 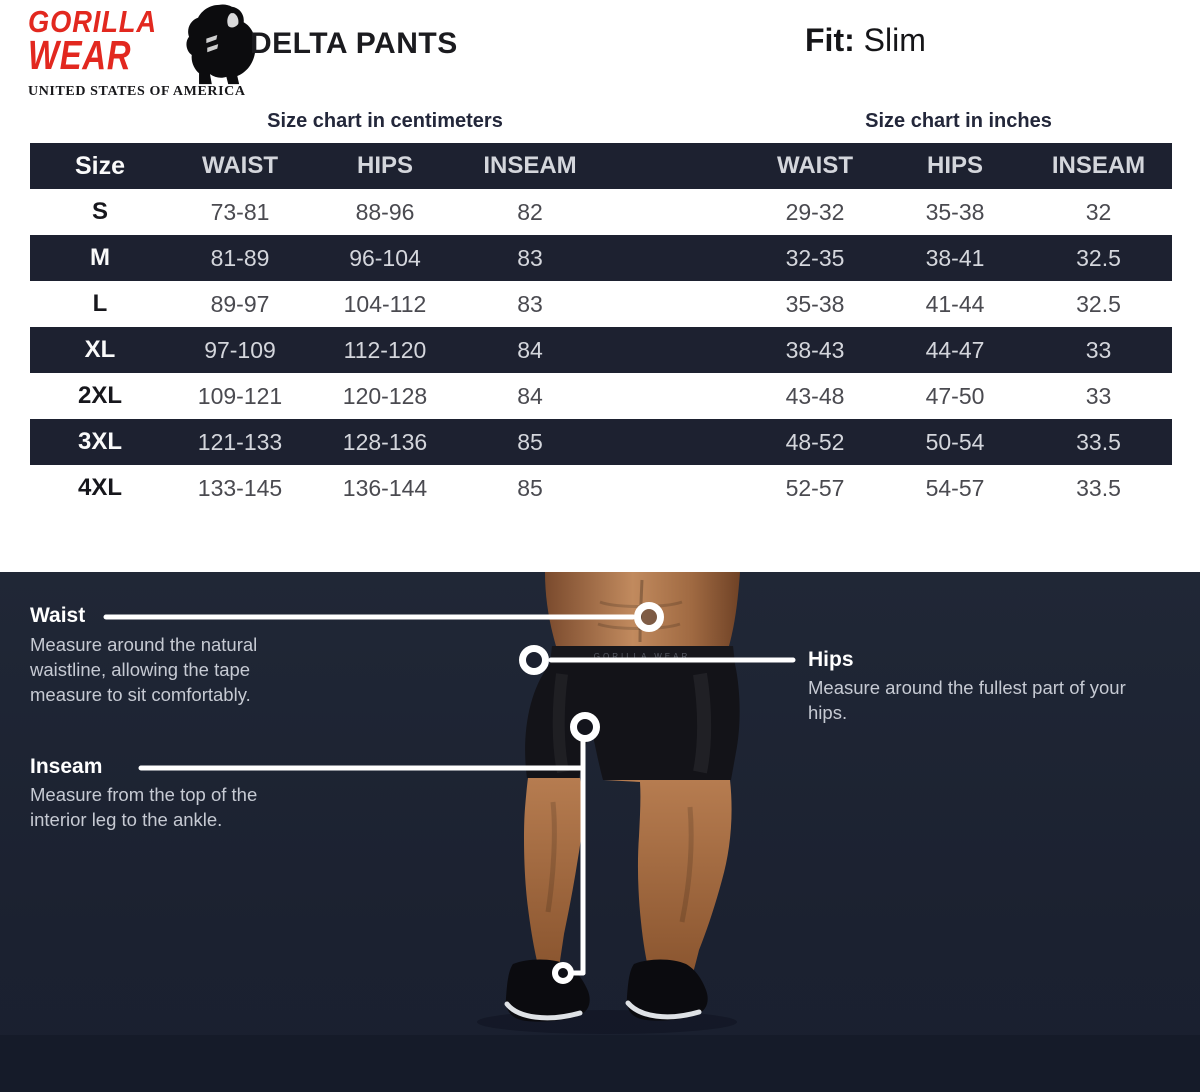 What do you see at coordinates (530, 212) in the screenshot?
I see `cm-inseam-value: 82` at bounding box center [530, 212].